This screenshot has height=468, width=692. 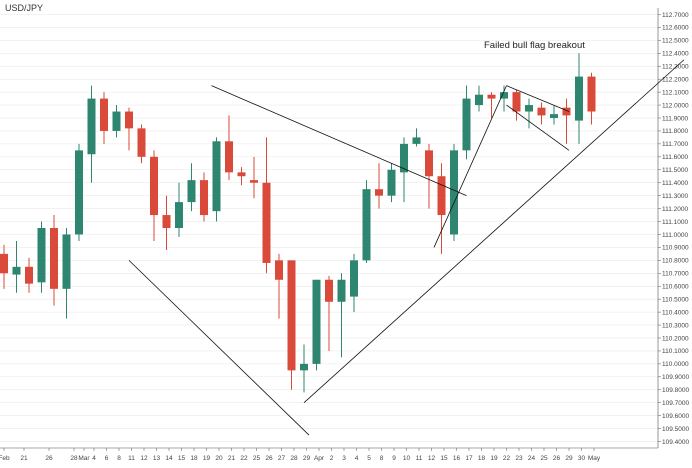 What do you see at coordinates (675, 28) in the screenshot?
I see `y-tick-label: 112.6000` at bounding box center [675, 28].